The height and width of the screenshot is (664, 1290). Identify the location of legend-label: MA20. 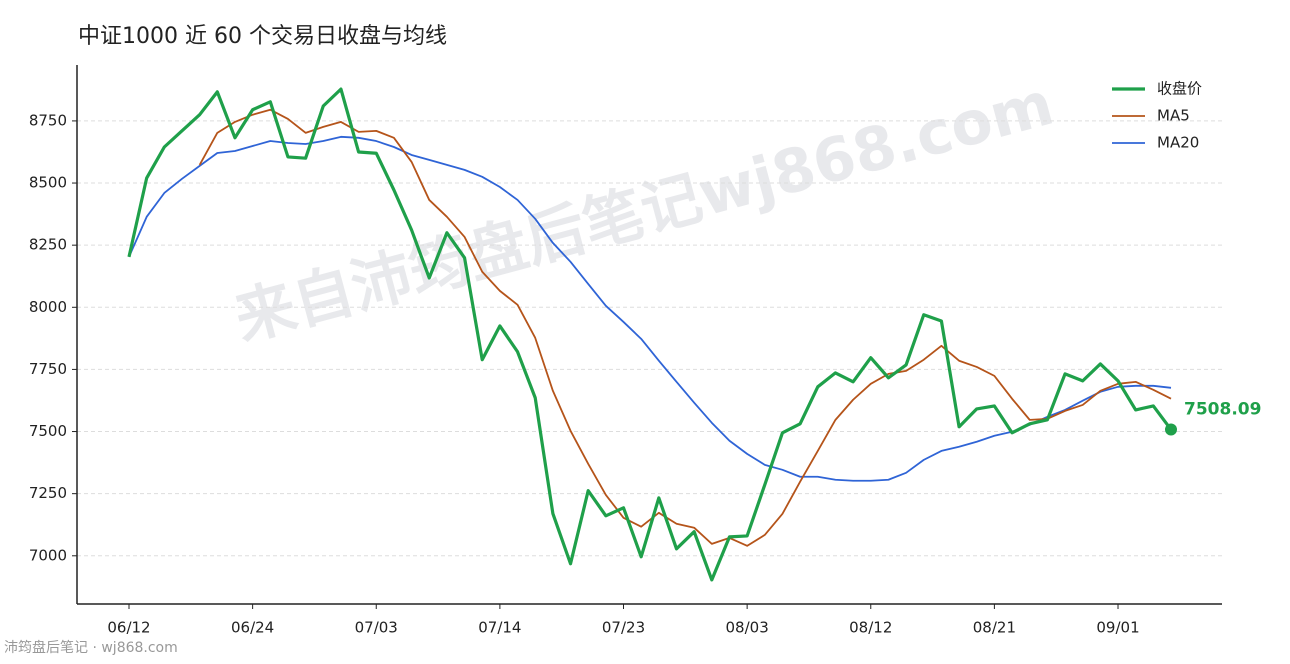
(1178, 143).